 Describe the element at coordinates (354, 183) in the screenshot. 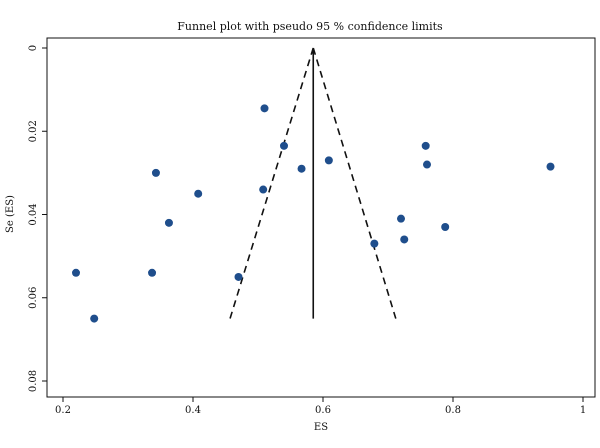

I see `upper-confidence-limit-line` at that location.